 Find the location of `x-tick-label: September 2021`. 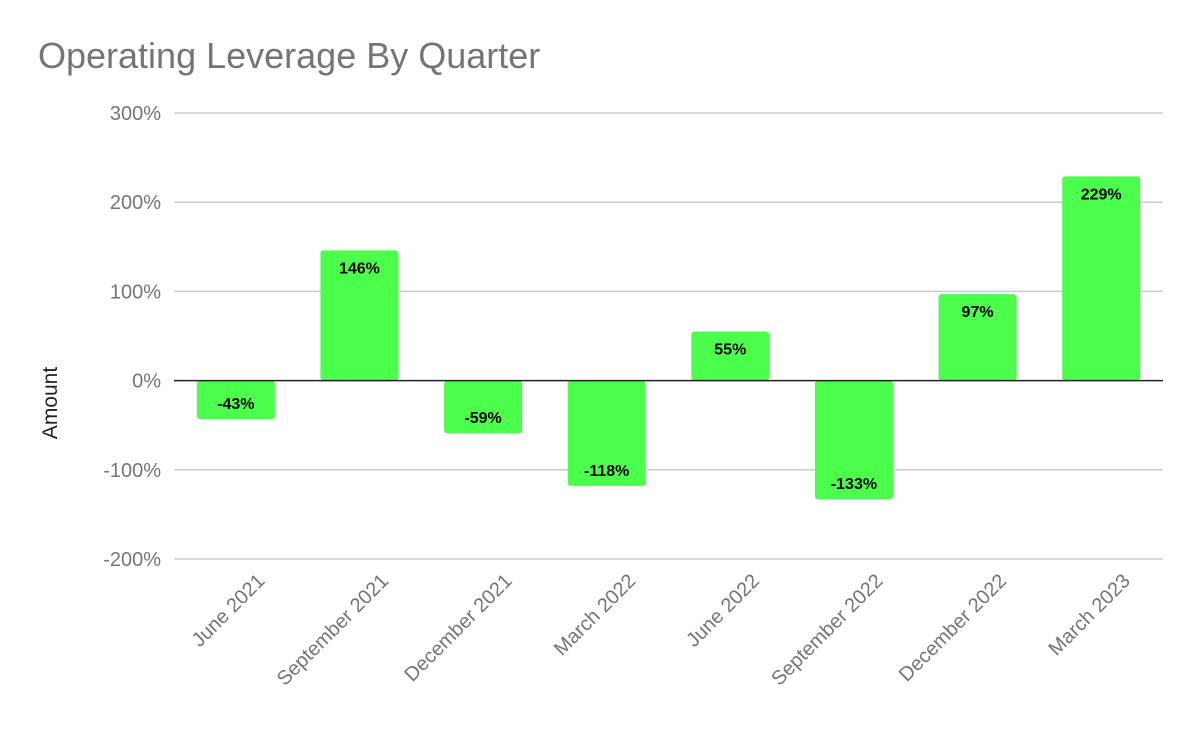

x-tick-label: September 2021 is located at coordinates (333, 630).